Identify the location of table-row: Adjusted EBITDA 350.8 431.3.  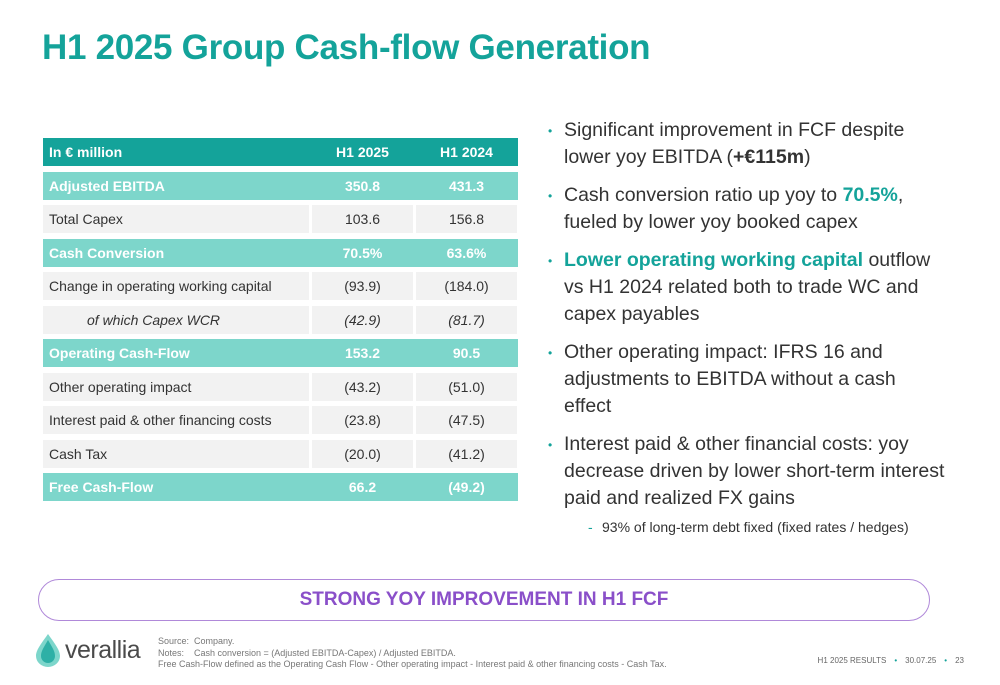
(280, 185).